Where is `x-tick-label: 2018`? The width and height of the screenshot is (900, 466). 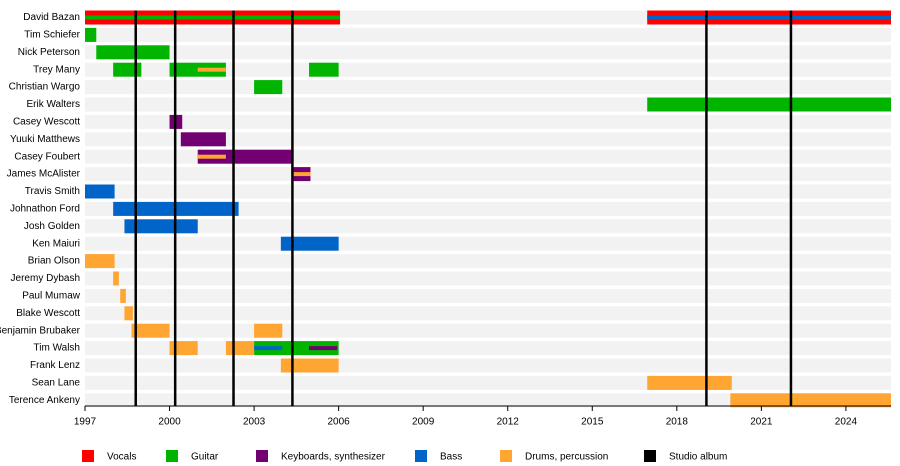 x-tick-label: 2018 is located at coordinates (677, 422).